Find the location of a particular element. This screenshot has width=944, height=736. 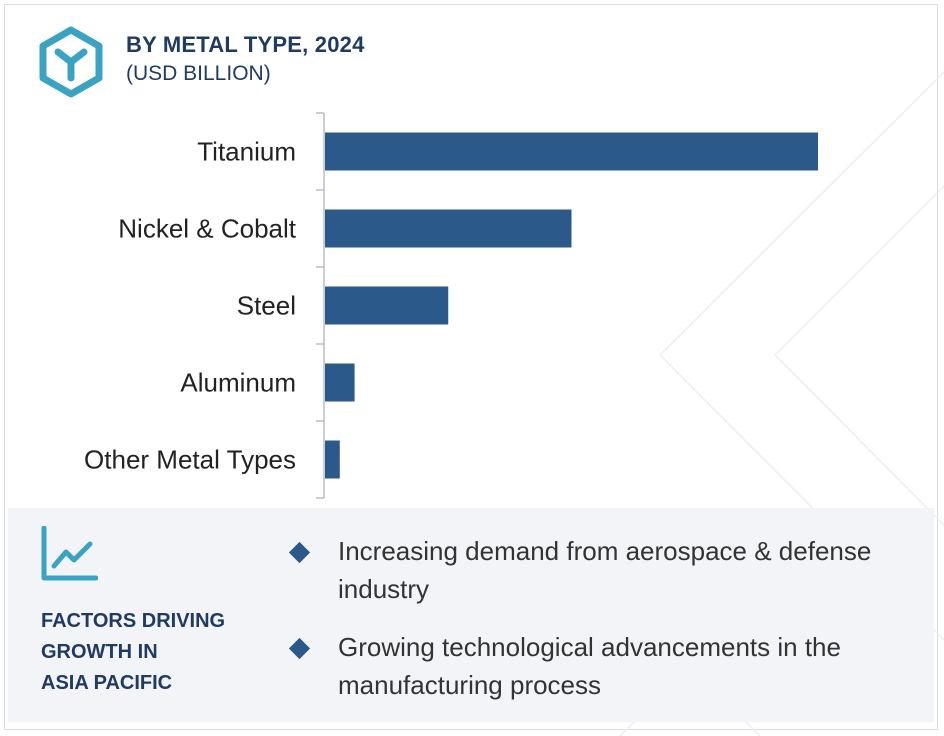

category-label: Aluminum is located at coordinates (238, 383).